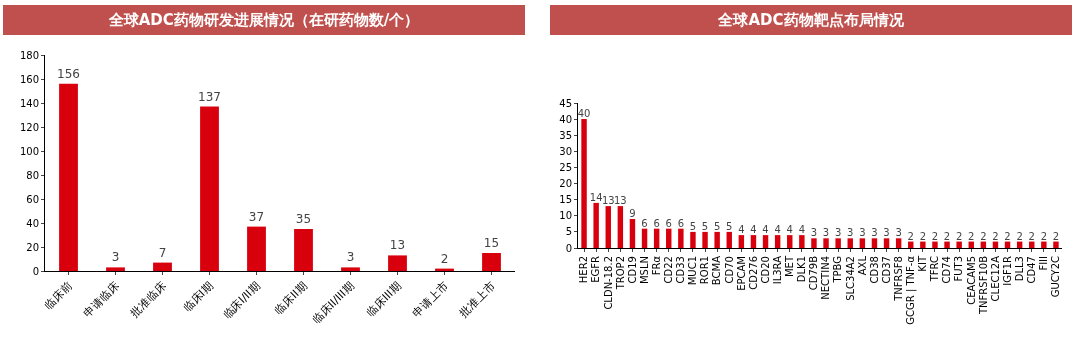  What do you see at coordinates (789, 266) in the screenshot?
I see `x-tick-label: MET` at bounding box center [789, 266].